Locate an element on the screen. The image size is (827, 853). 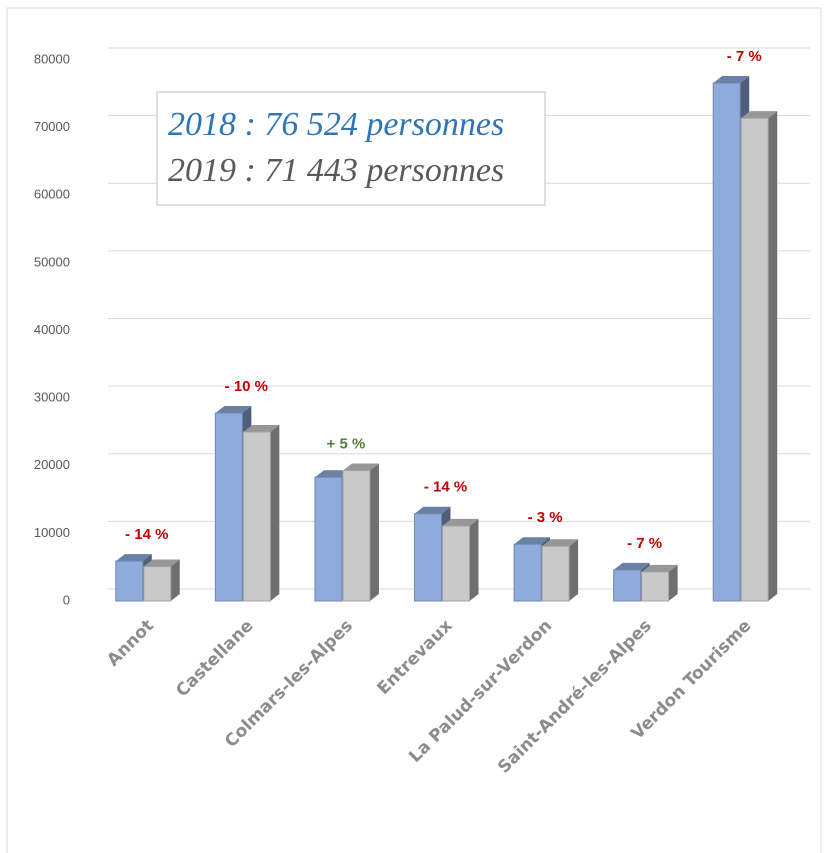
y-tick-label: 30000 is located at coordinates (52, 397).